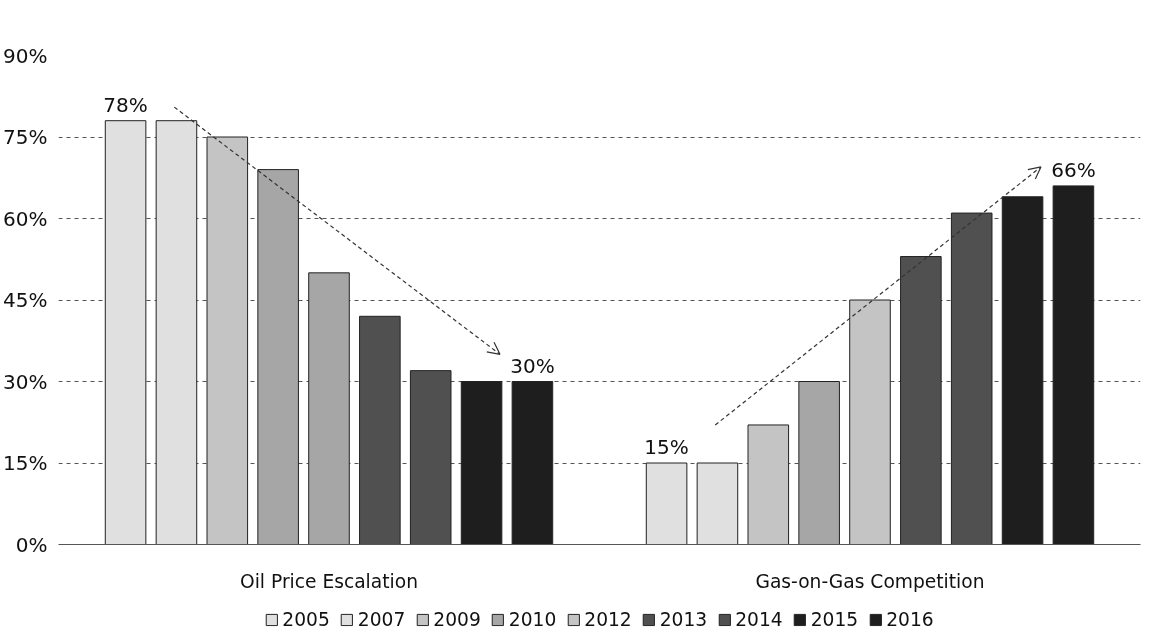  I want to click on data-label: 15%, so click(666, 447).